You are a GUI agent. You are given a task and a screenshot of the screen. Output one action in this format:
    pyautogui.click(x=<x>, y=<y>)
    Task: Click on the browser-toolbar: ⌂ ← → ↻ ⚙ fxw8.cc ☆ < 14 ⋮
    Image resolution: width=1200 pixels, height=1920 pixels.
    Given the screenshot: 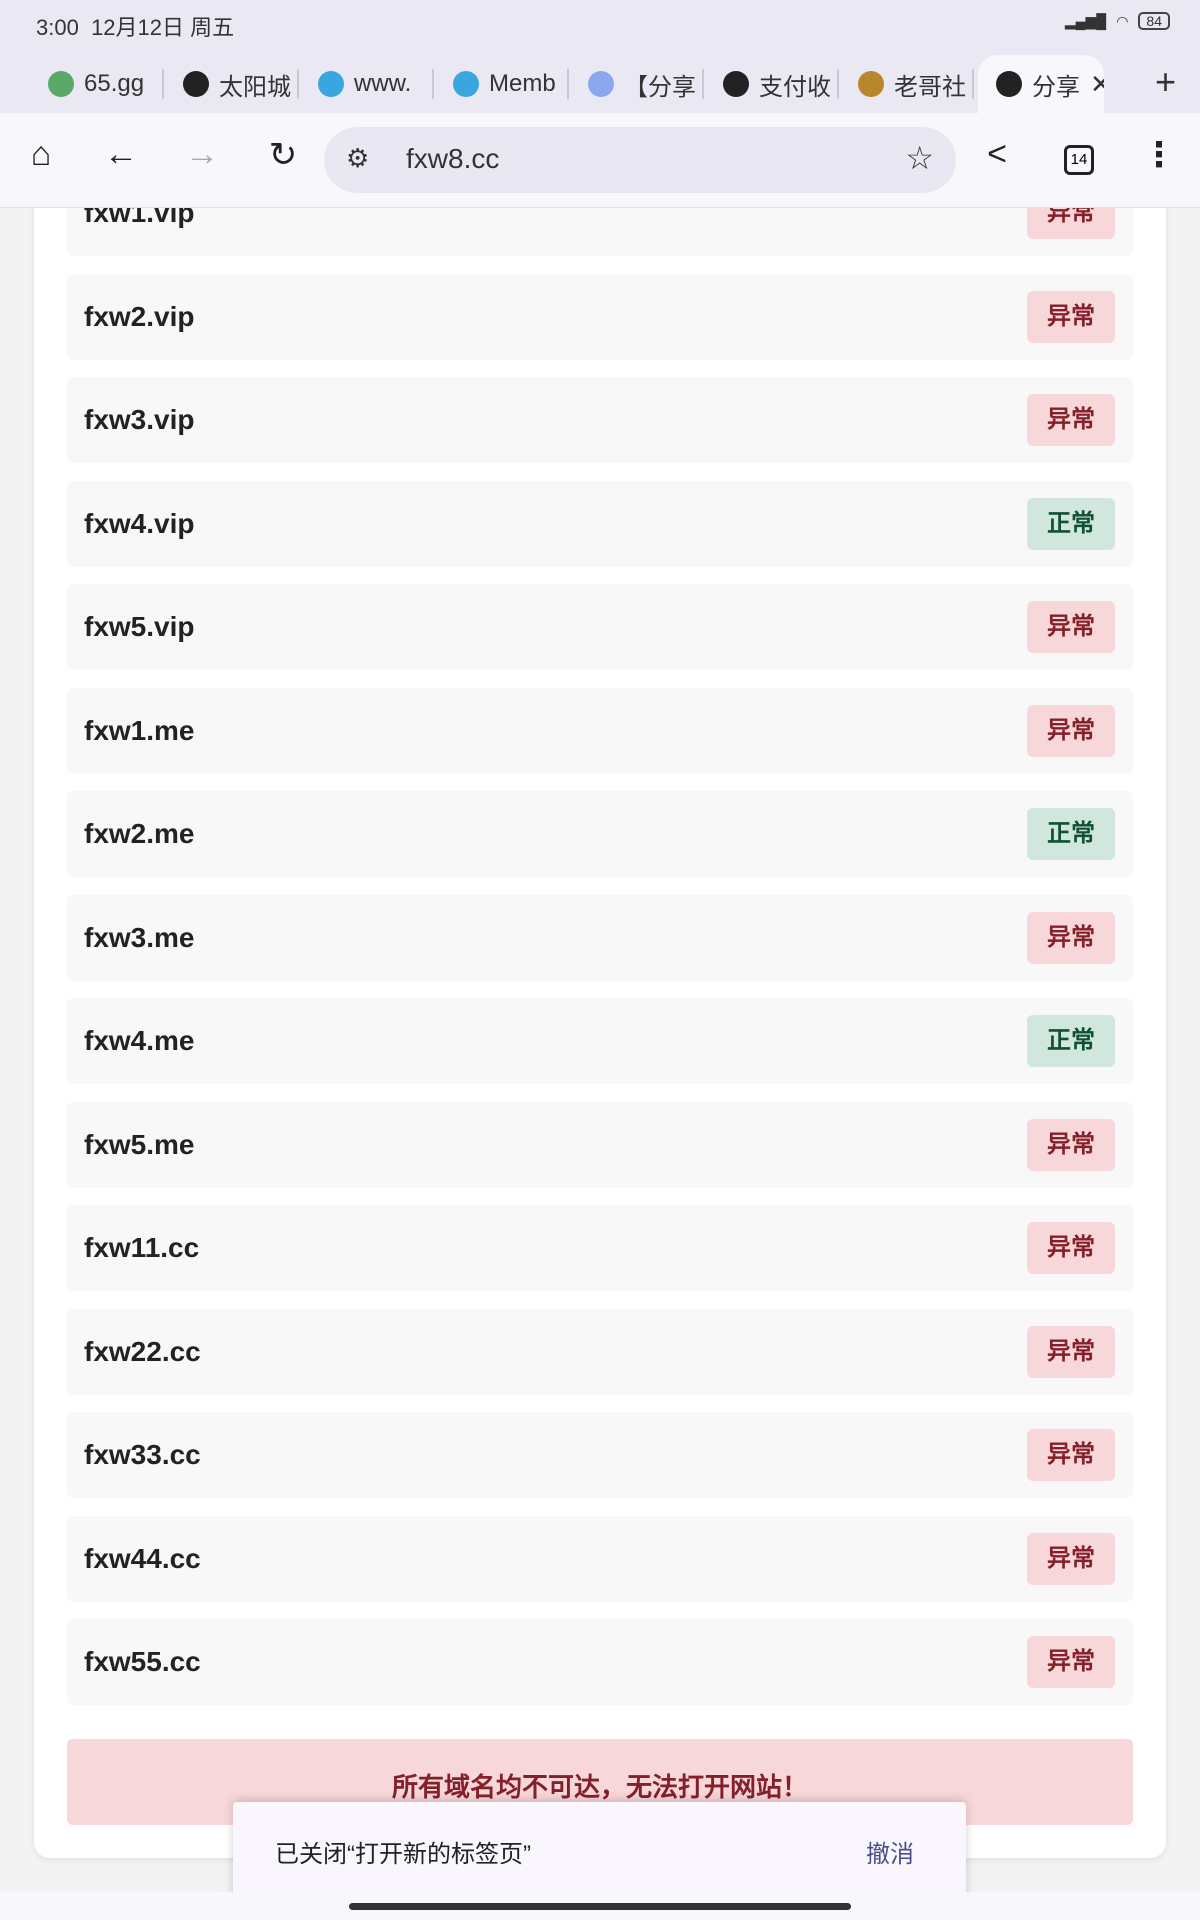 What is the action you would take?
    pyautogui.click(x=600, y=160)
    